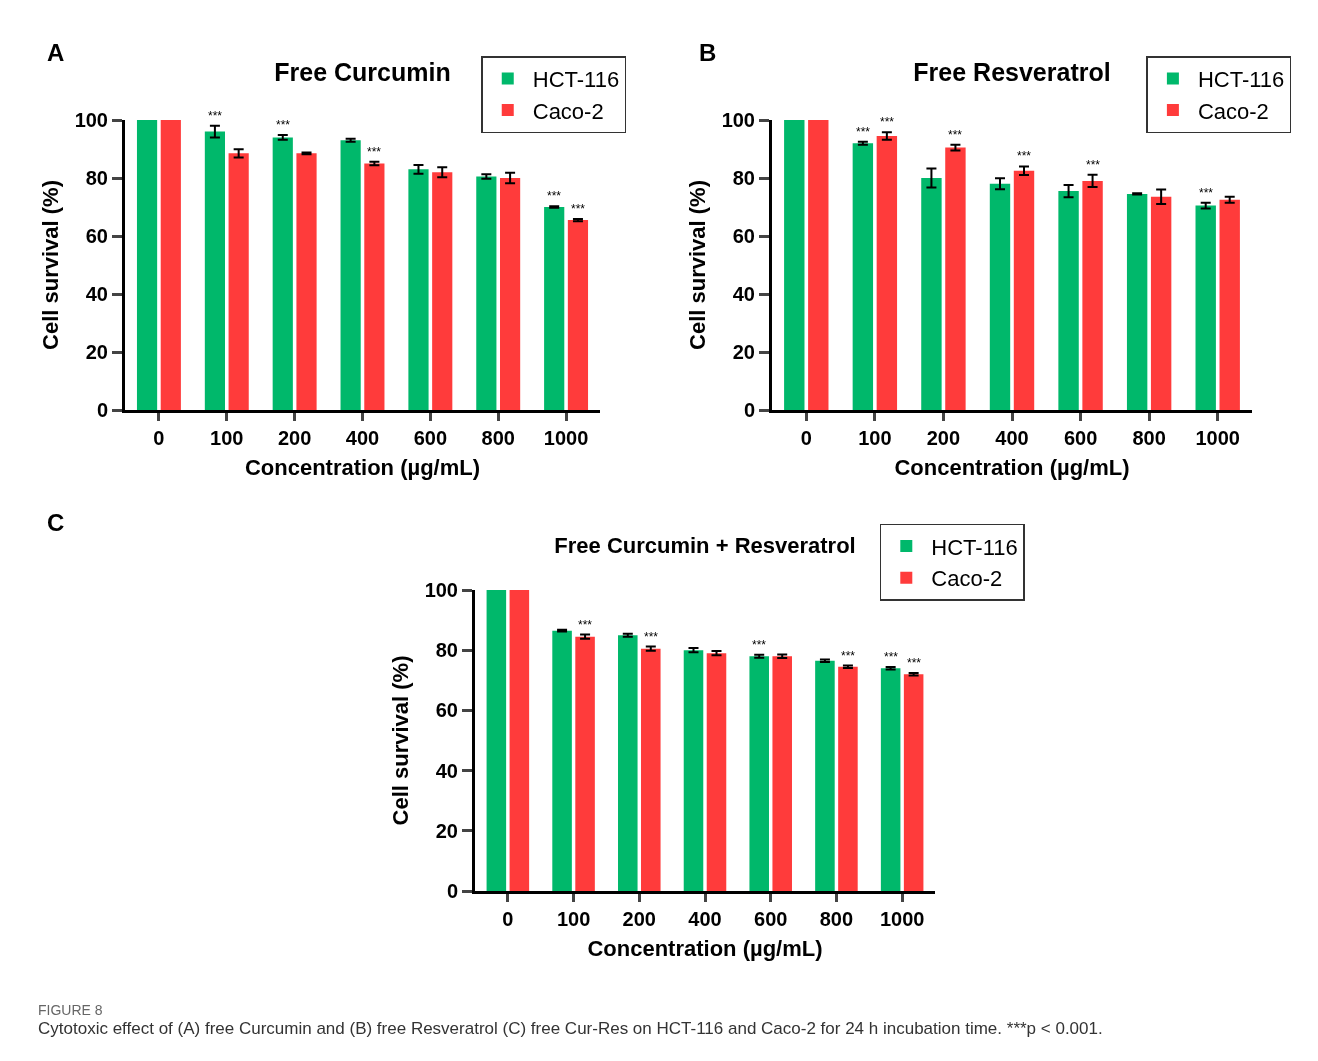  I want to click on text: Cytotoxic effect of (A) free Curcumin and (B) free Resveratrol (C) free Cur-Res on HCT-116 and Caco-2 for 24 h incubation time. ***p < 0.001., so click(570, 1028).